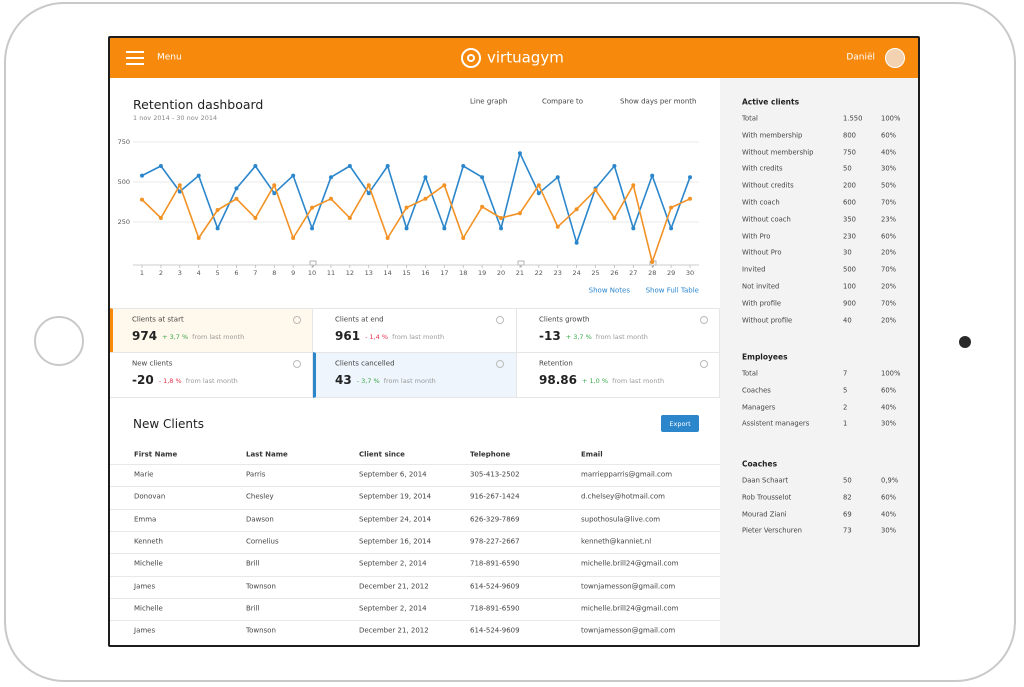  Describe the element at coordinates (609, 290) in the screenshot. I see `link: Show Notes` at that location.